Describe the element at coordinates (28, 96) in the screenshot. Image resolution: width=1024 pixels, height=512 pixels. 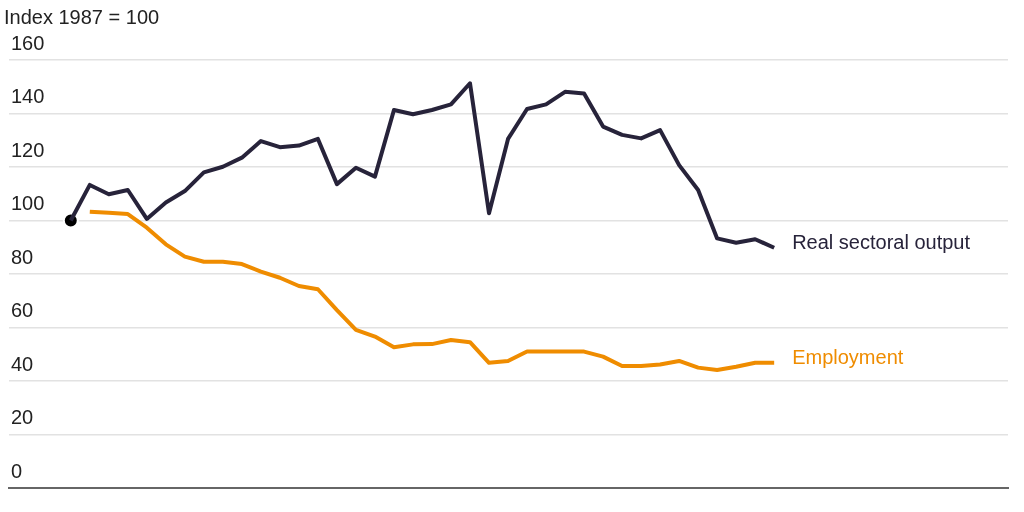
I see `y-tick-label: 140` at that location.